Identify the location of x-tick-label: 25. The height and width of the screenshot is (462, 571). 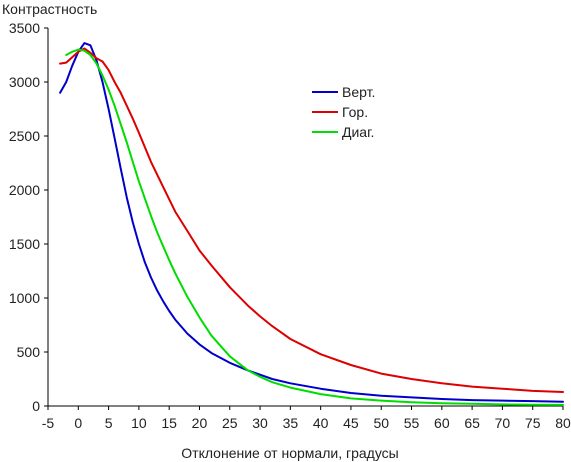
(230, 423).